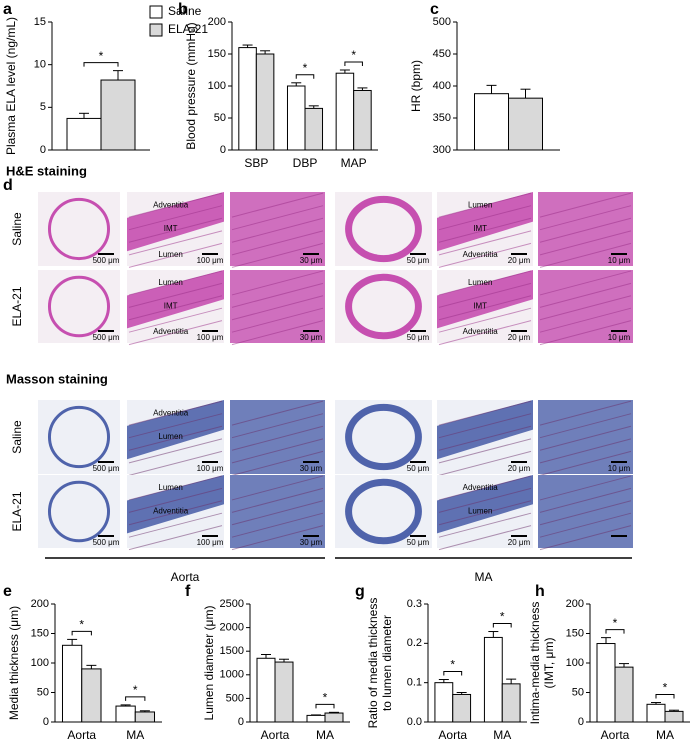  What do you see at coordinates (106, 260) in the screenshot?
I see `scale-label: 500 μm` at bounding box center [106, 260].